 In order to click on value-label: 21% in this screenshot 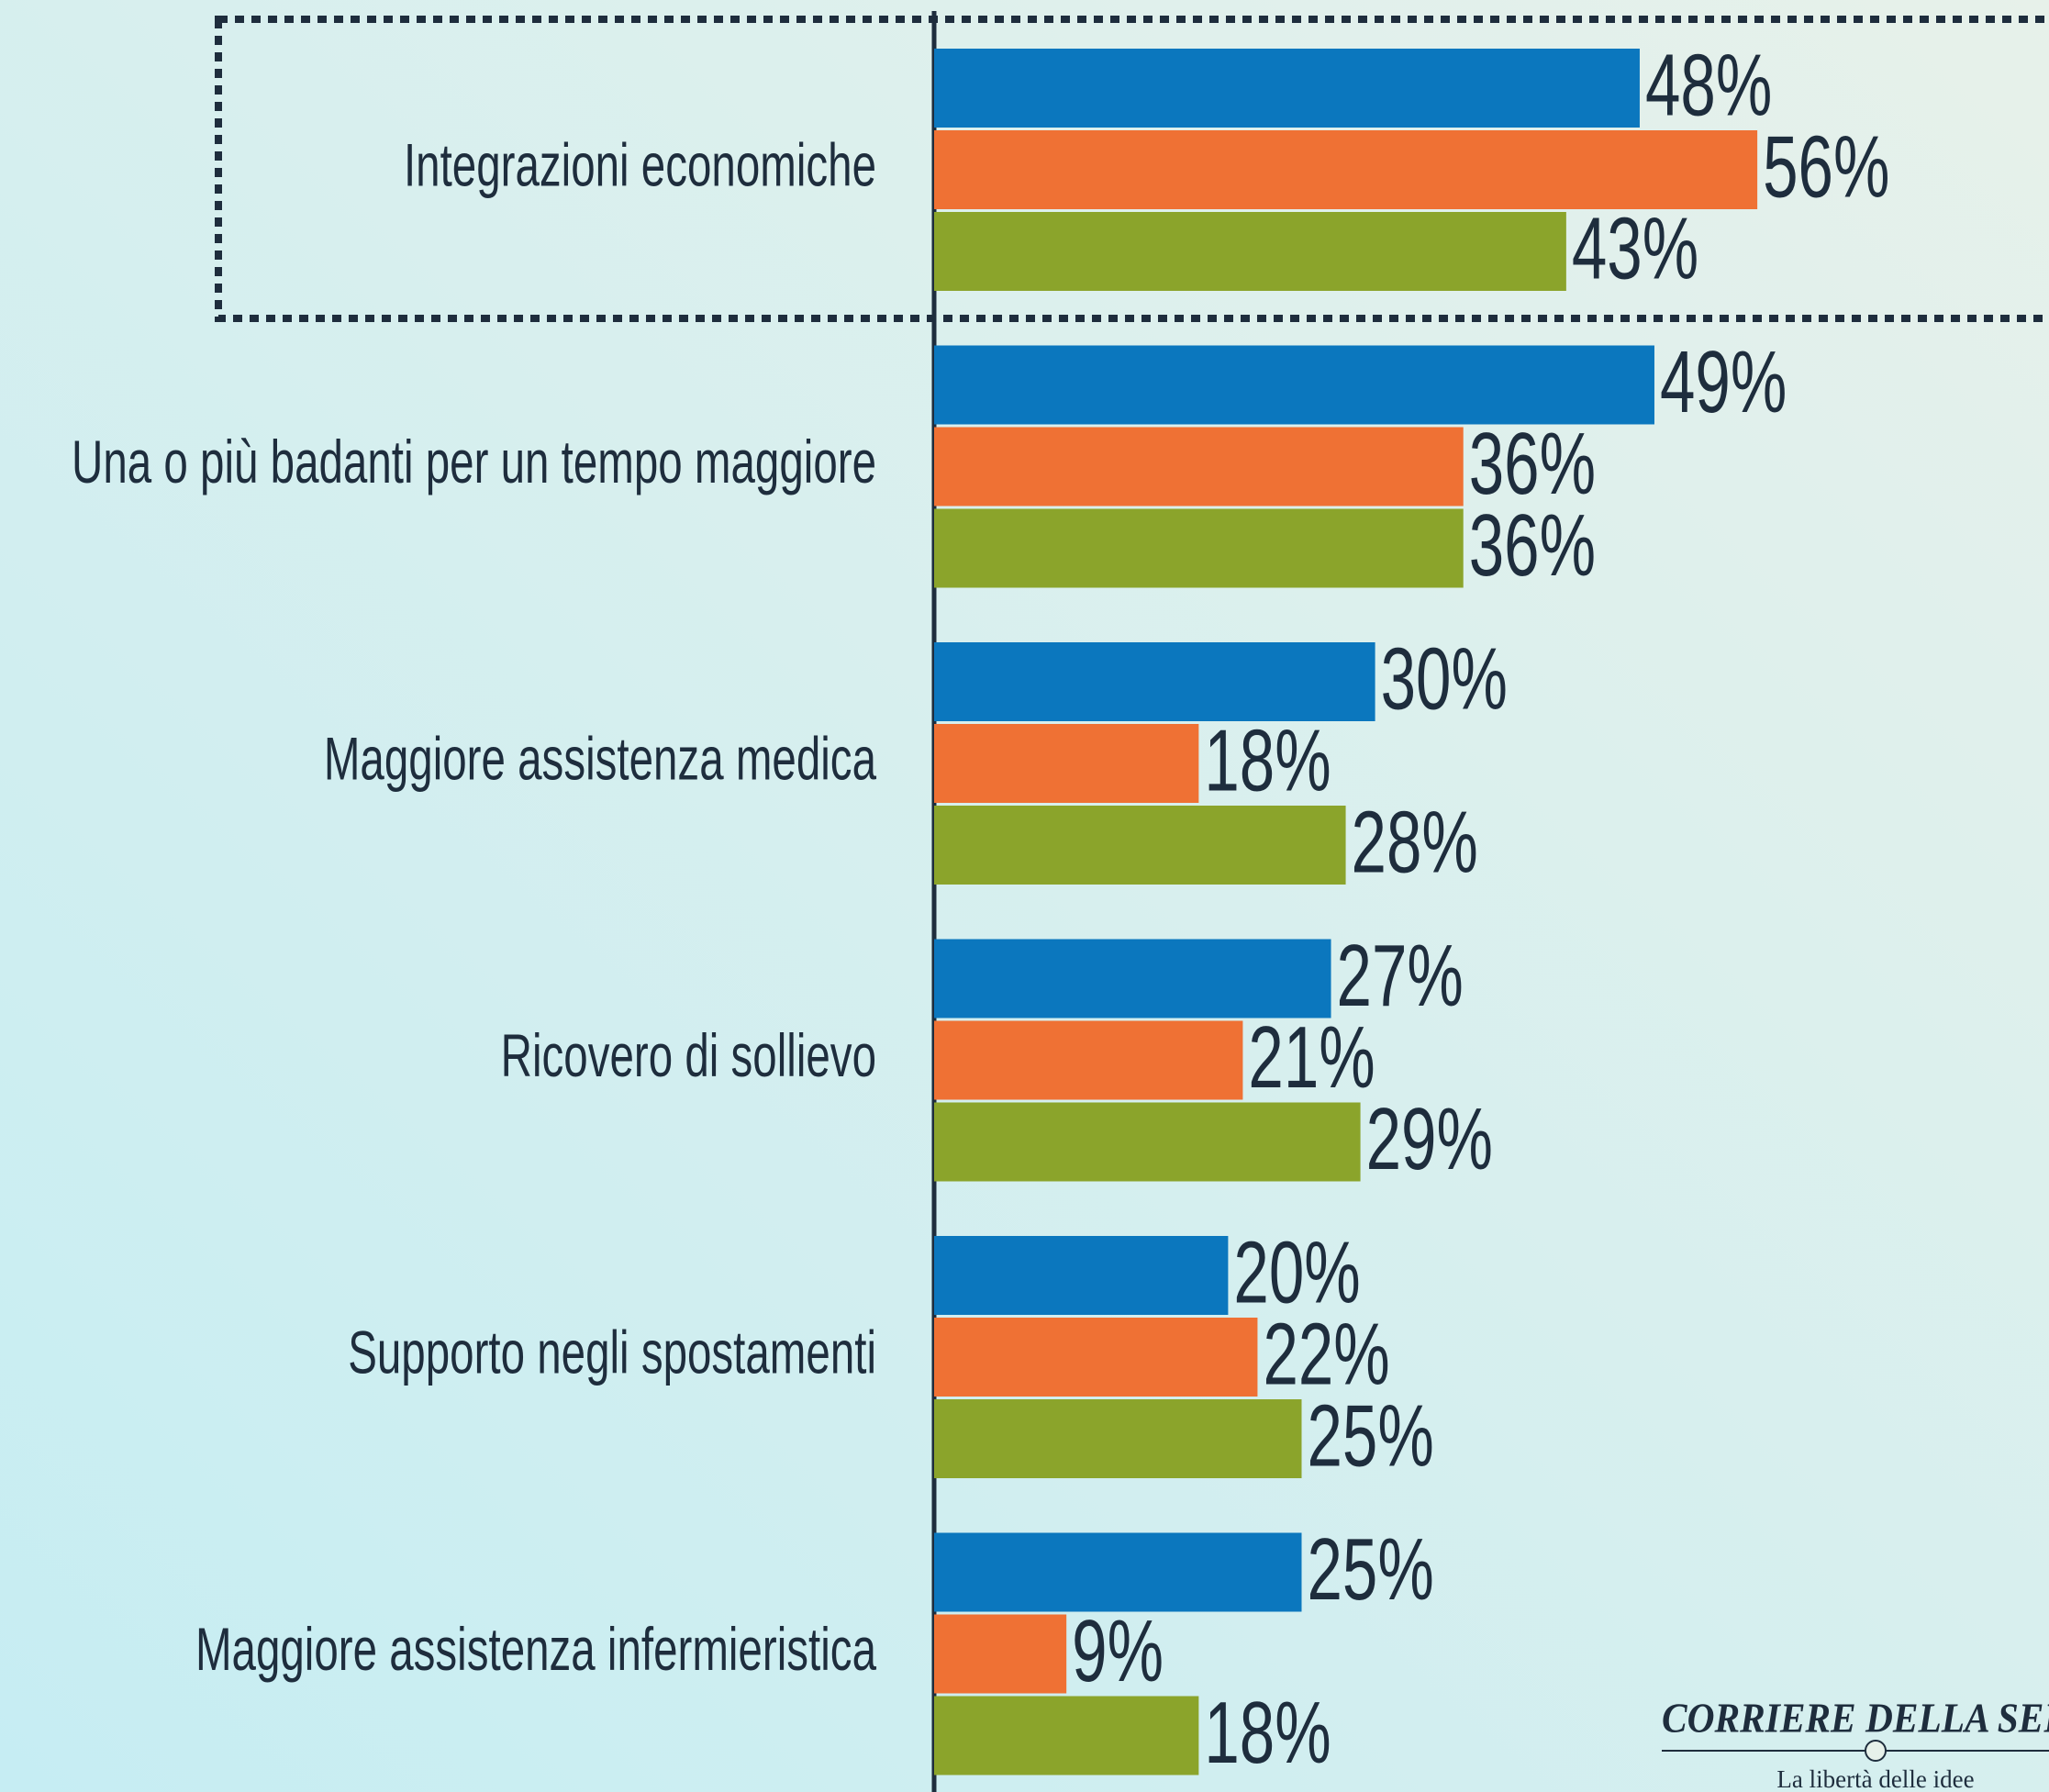, I will do `click(1311, 1057)`.